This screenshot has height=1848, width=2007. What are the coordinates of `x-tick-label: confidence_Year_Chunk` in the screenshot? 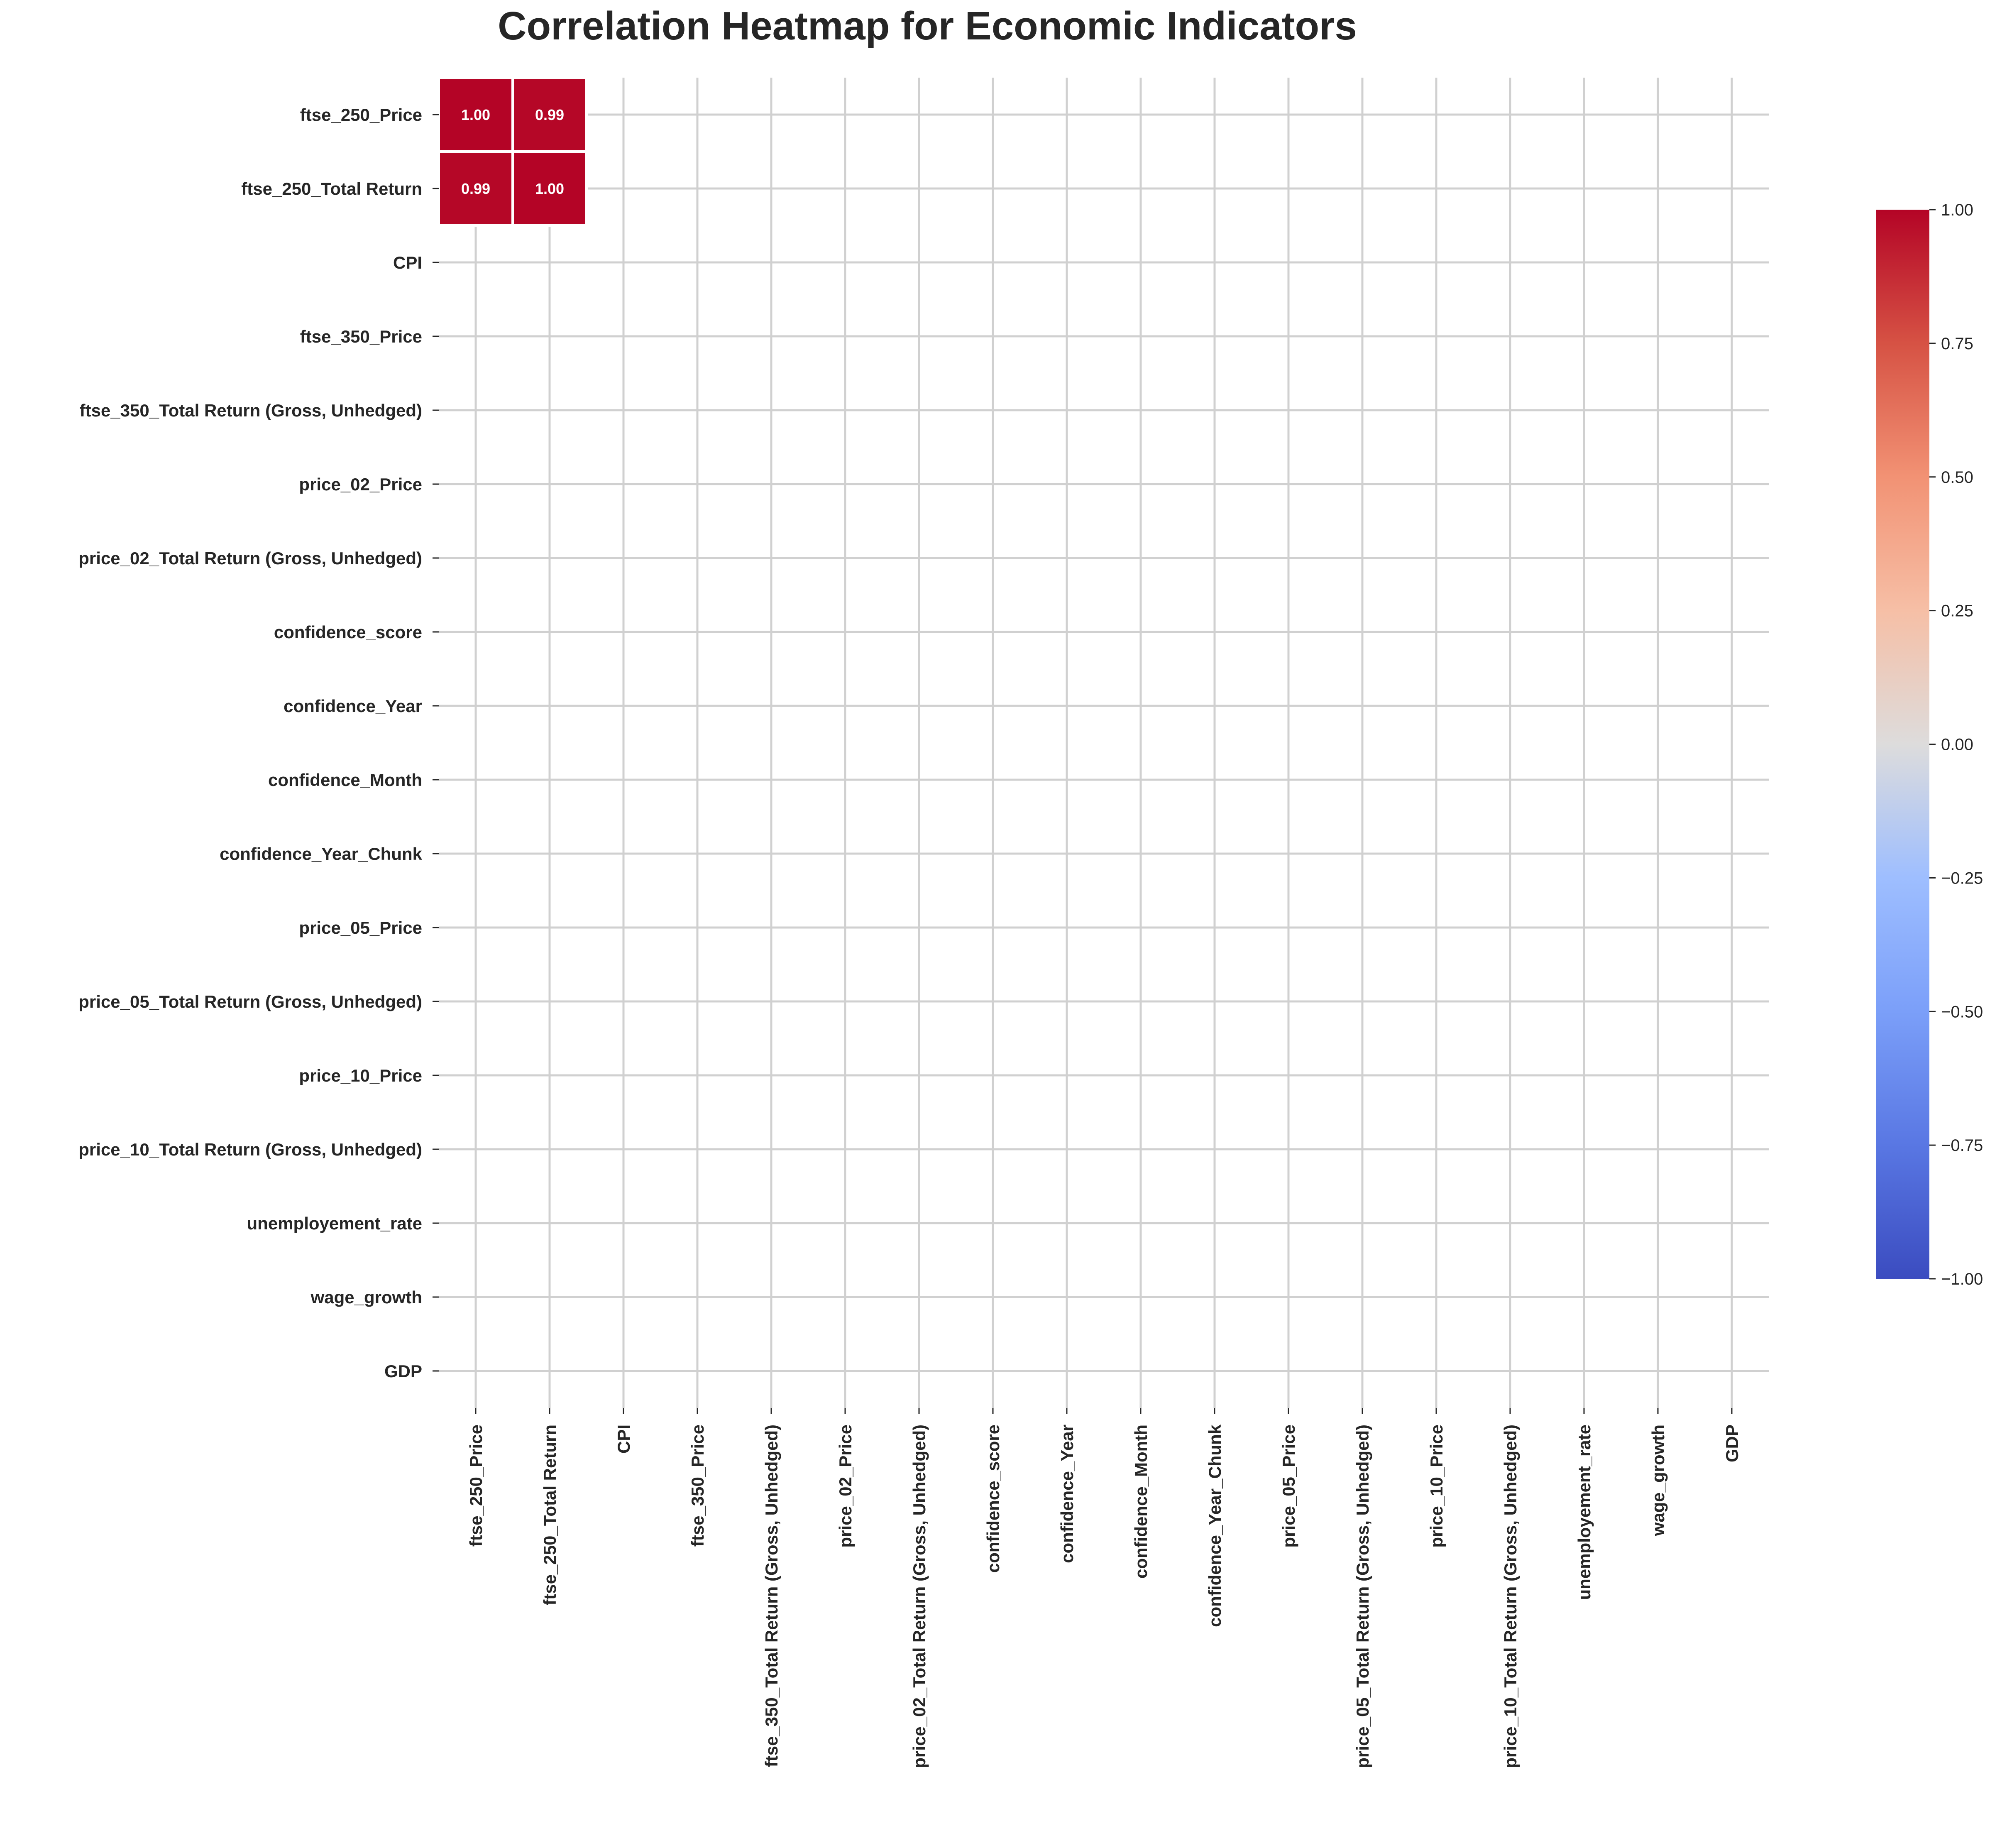 It's located at (1215, 1525).